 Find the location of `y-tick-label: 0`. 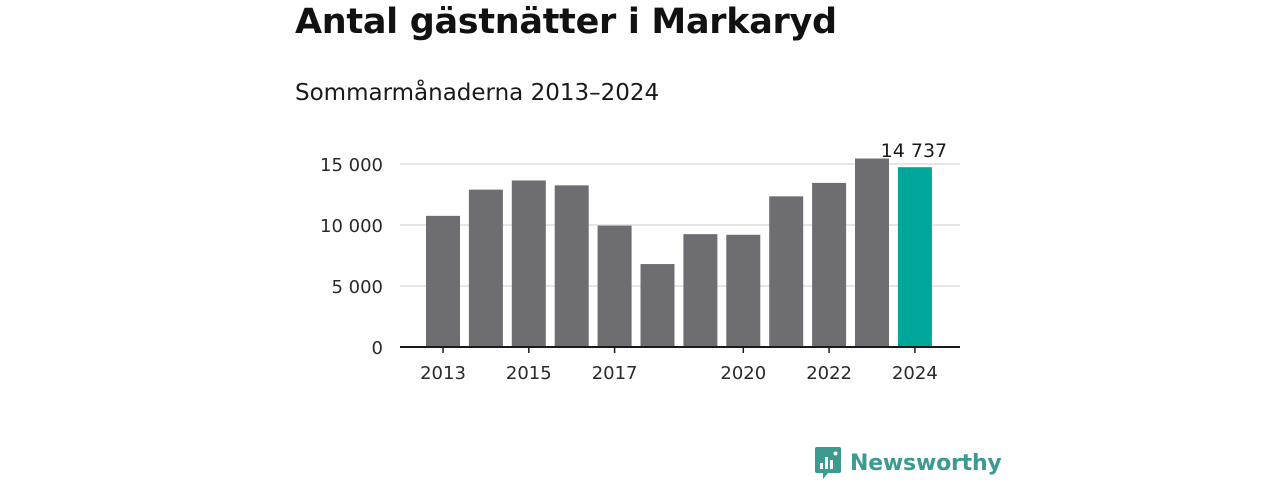

y-tick-label: 0 is located at coordinates (377, 348).